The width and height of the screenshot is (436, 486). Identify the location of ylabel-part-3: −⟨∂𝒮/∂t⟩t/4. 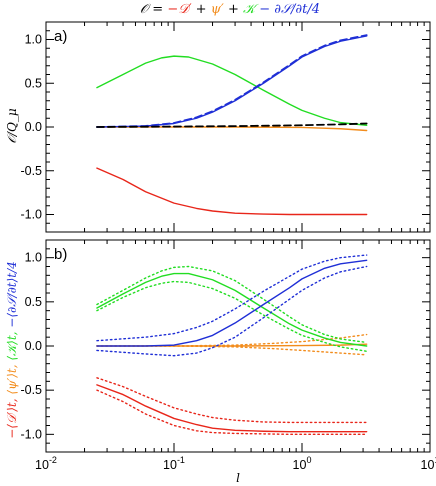
(12, 294).